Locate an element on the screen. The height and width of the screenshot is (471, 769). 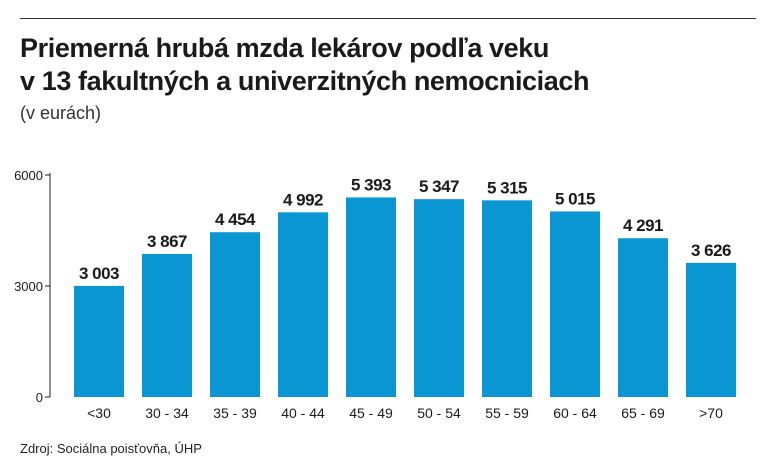
x-tick-label: <30 is located at coordinates (99, 413).